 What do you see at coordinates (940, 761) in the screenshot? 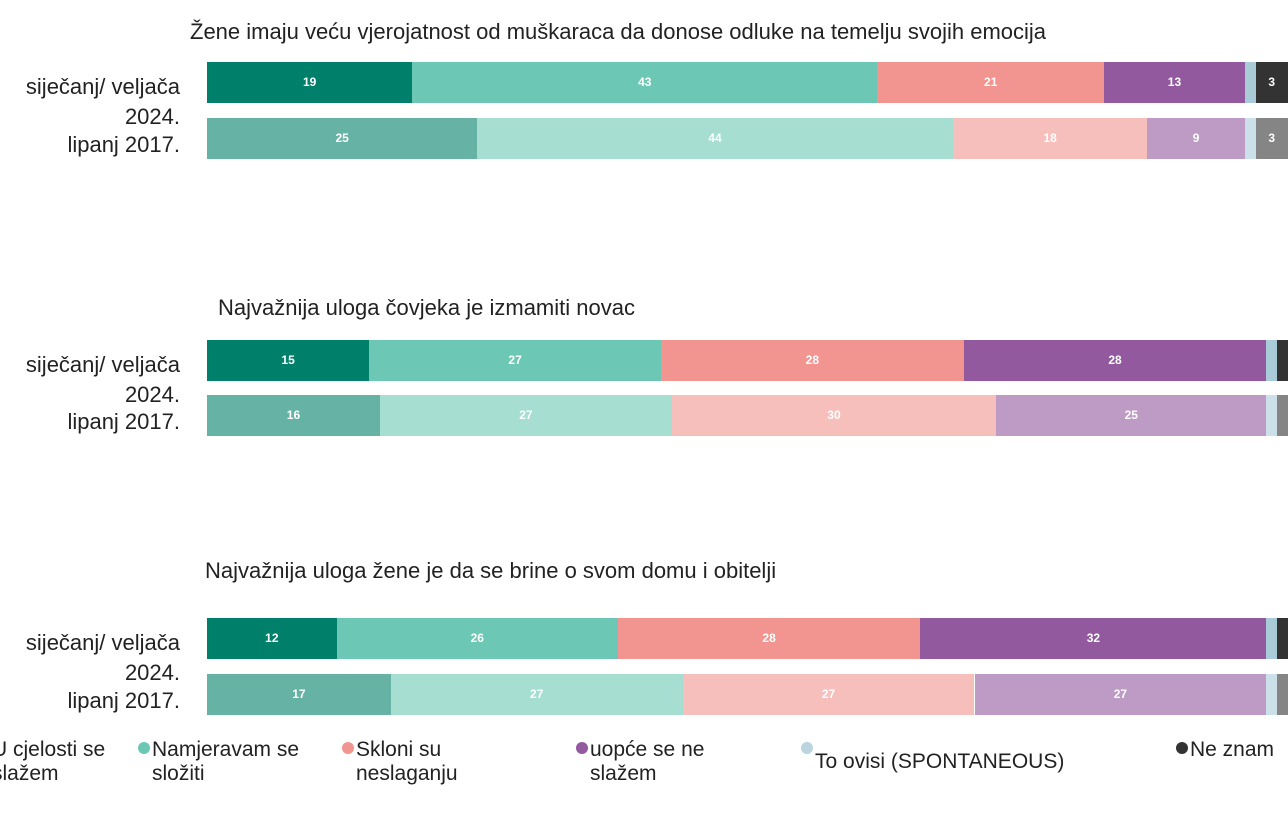
I see `legend-label: To ovisi (SPONTANEOUS)` at bounding box center [940, 761].